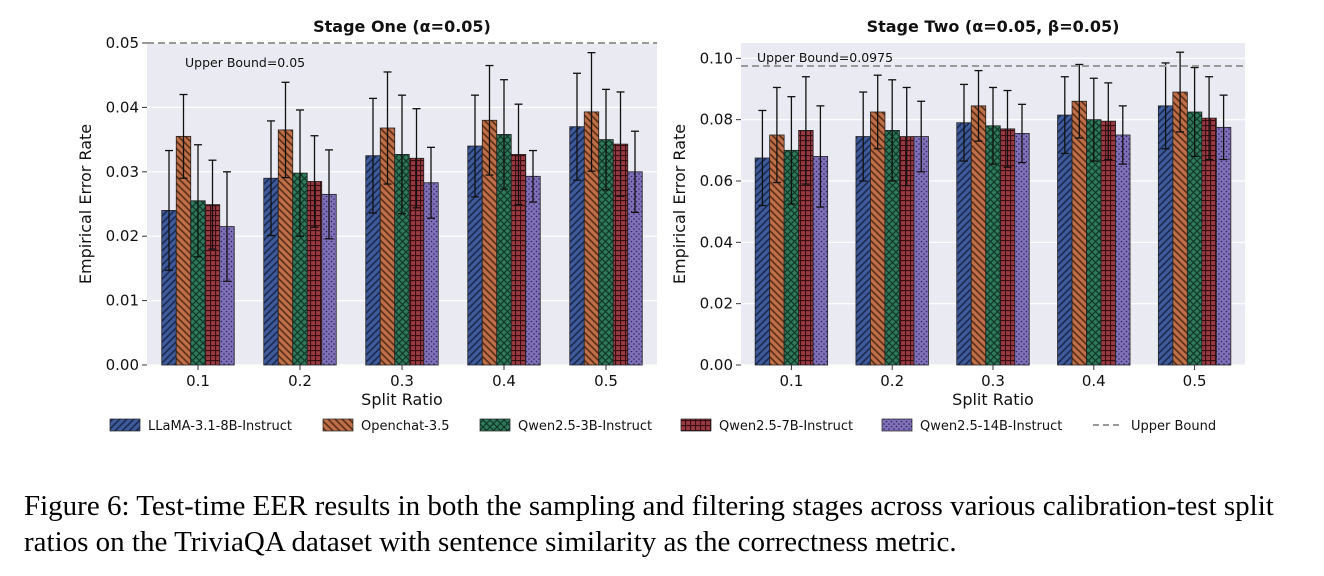 Image resolution: width=1324 pixels, height=576 pixels. What do you see at coordinates (220, 426) in the screenshot?
I see `legend-label: LLaMA-3.1-8B-Instruct` at bounding box center [220, 426].